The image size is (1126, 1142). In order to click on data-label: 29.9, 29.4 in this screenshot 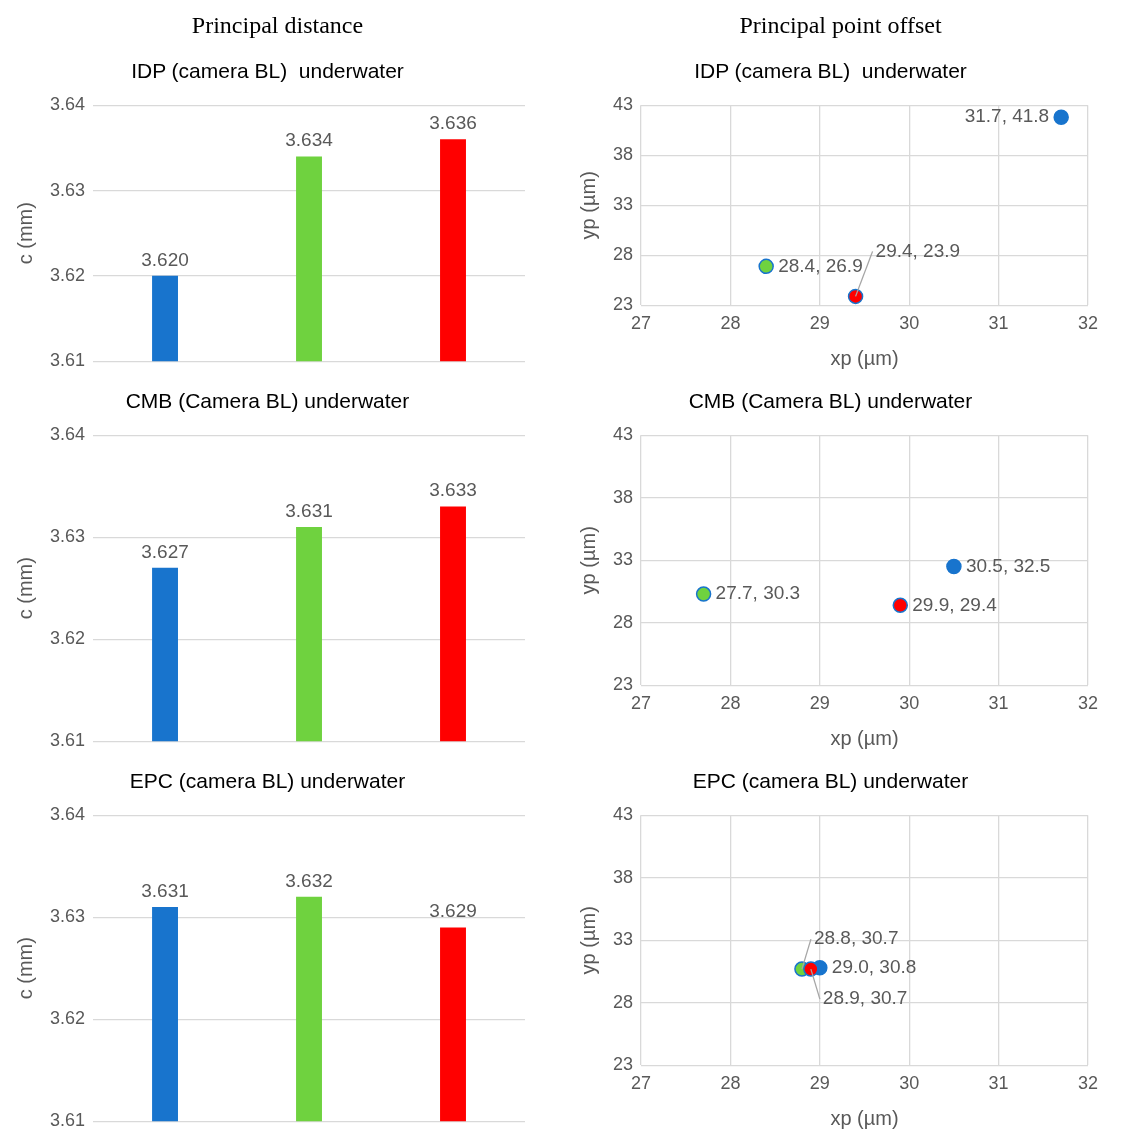, I will do `click(955, 604)`.